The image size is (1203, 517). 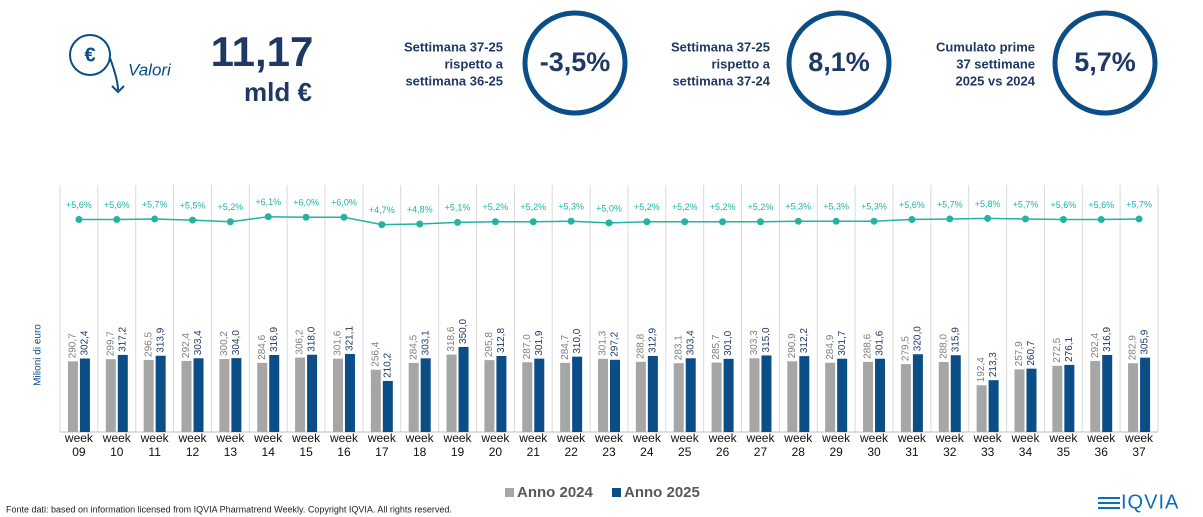 What do you see at coordinates (501, 340) in the screenshot?
I see `bar-value-label: 312,8` at bounding box center [501, 340].